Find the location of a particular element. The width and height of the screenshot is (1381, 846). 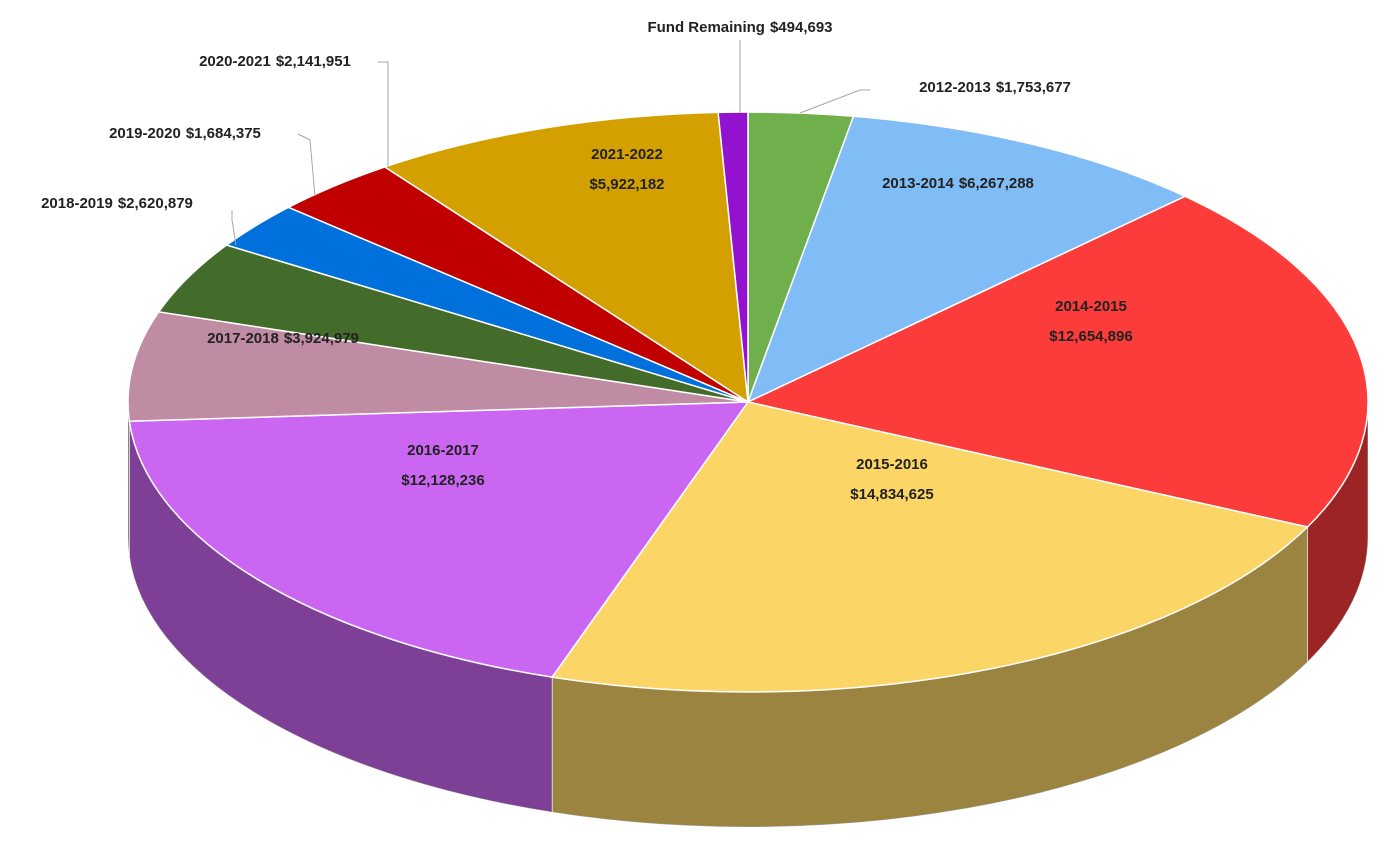

label-category: 2021-2022 is located at coordinates (627, 154).